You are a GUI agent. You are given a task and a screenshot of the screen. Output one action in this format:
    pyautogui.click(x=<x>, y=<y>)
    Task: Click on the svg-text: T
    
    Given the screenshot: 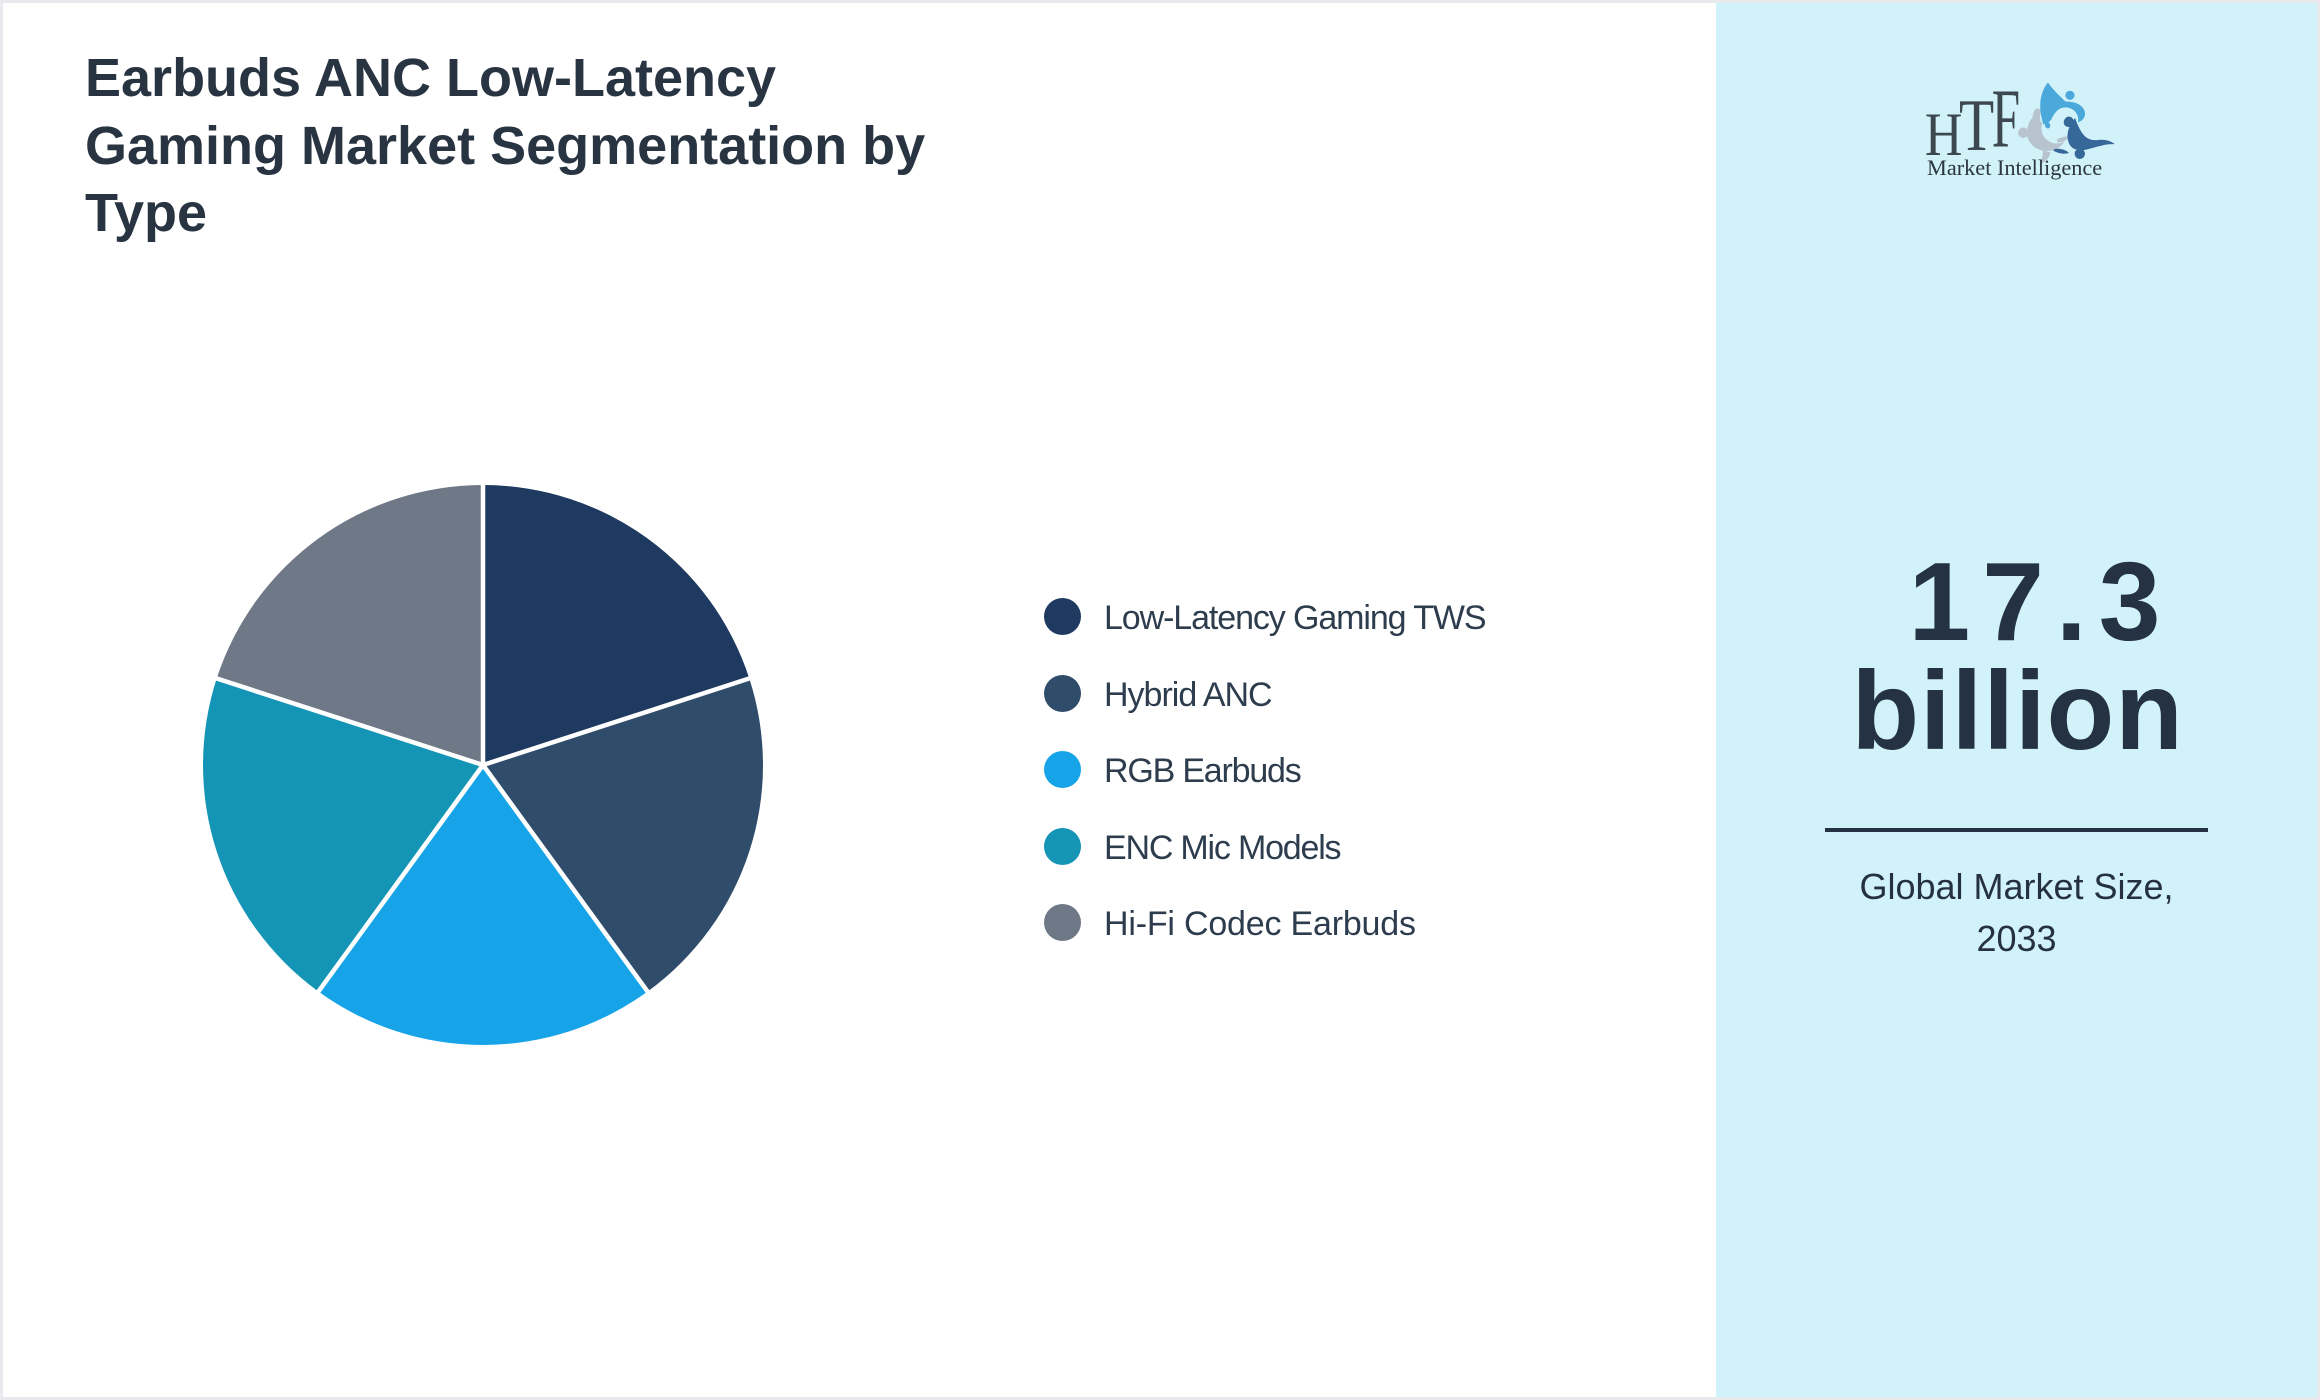 What is the action you would take?
    pyautogui.click(x=1976, y=126)
    